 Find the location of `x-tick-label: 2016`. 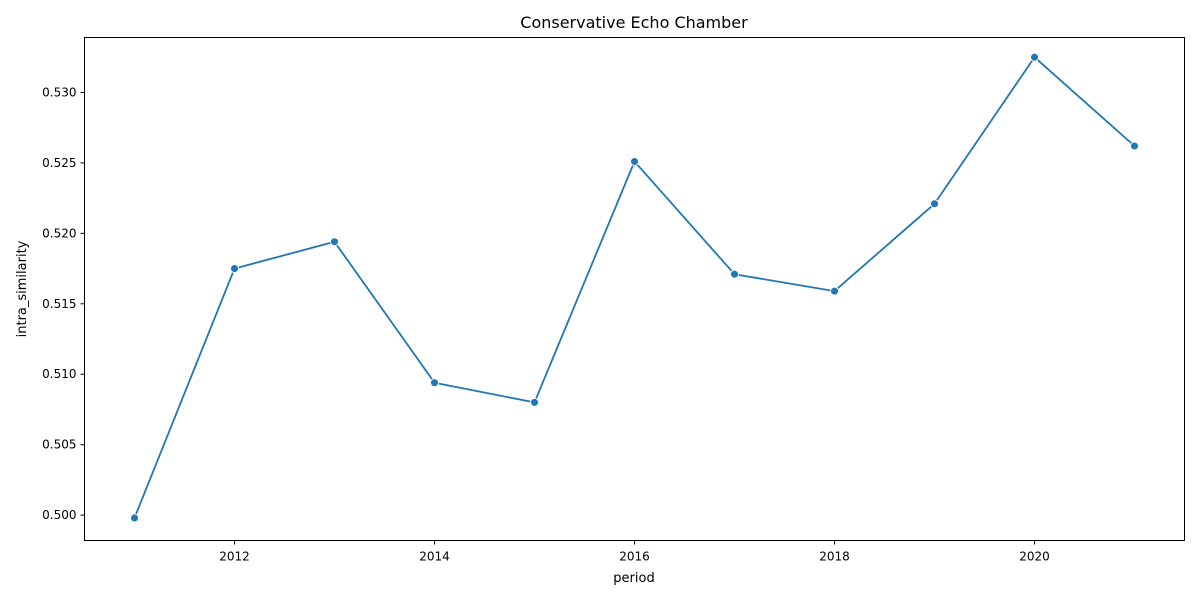

x-tick-label: 2016 is located at coordinates (634, 557).